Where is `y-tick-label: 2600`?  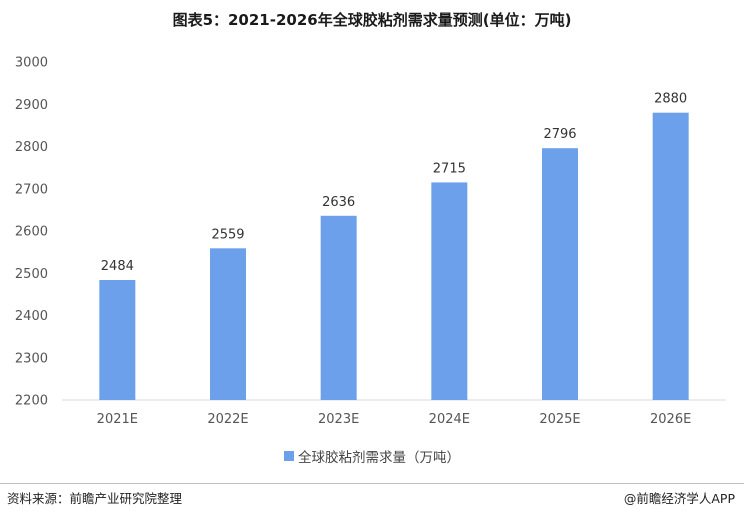 y-tick-label: 2600 is located at coordinates (31, 232).